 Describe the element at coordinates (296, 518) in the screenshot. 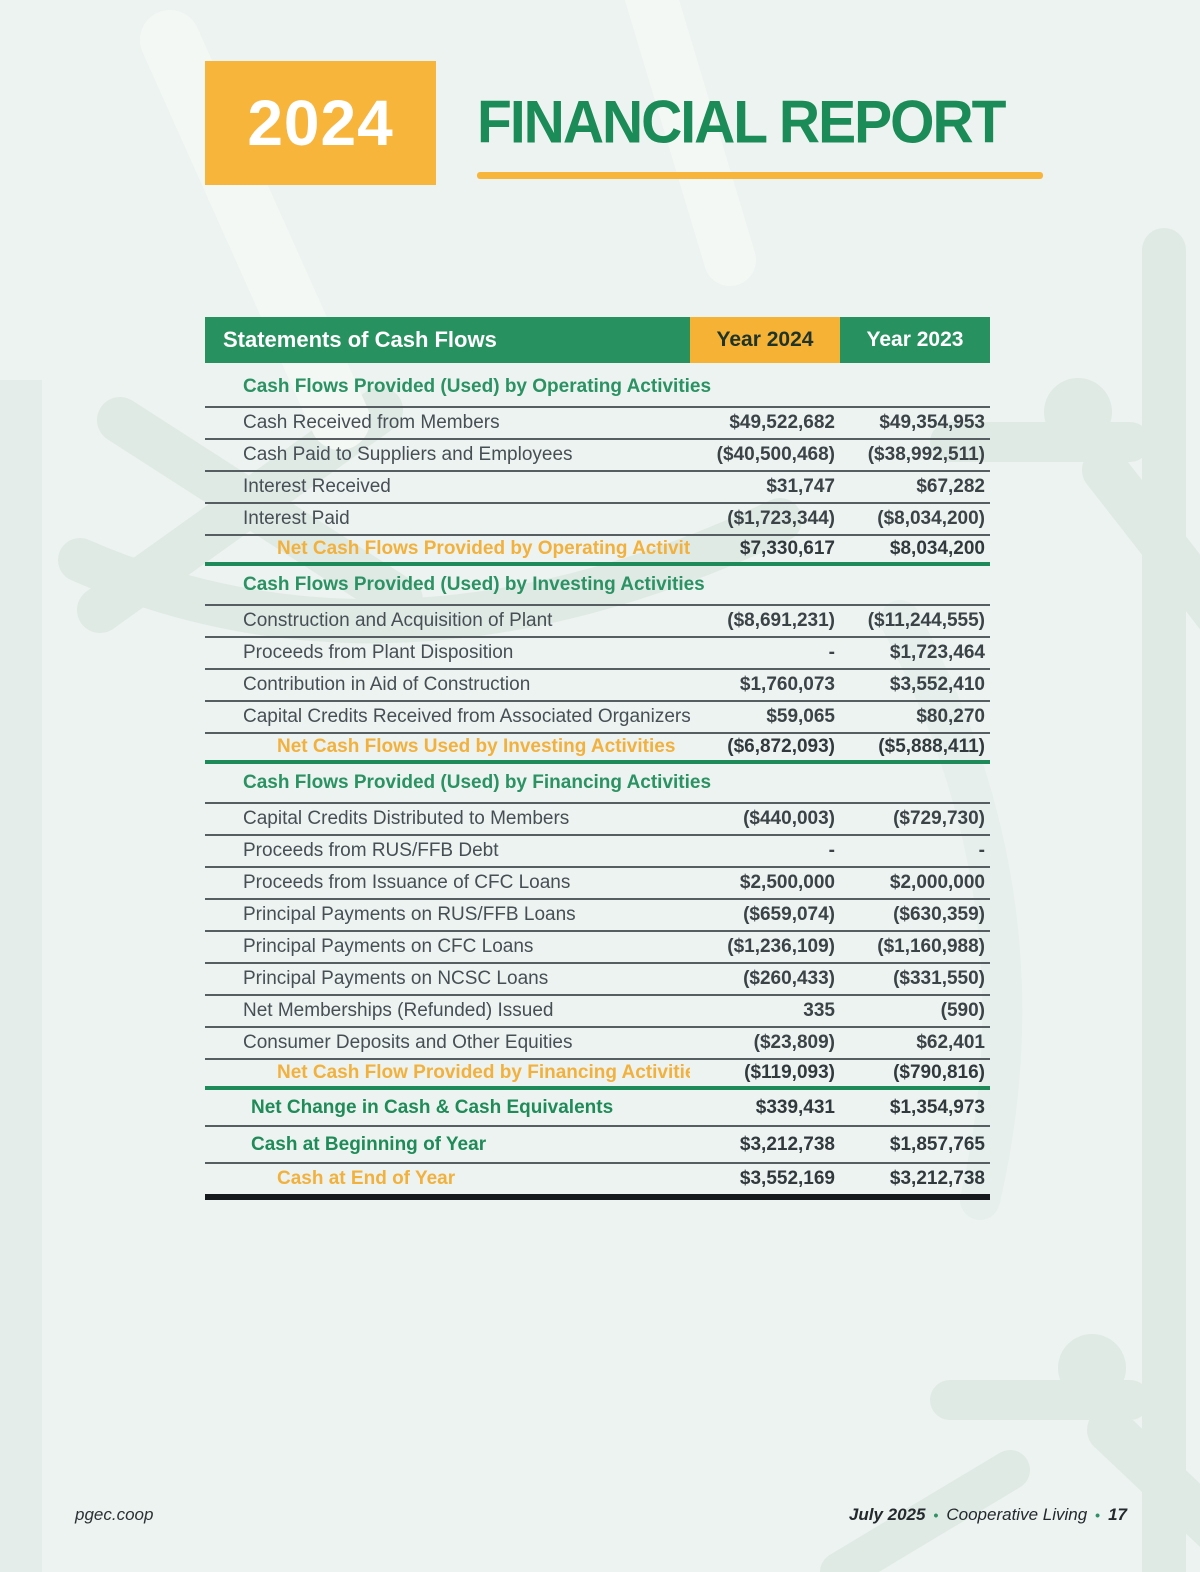

I see `row-label: Interest Paid` at that location.